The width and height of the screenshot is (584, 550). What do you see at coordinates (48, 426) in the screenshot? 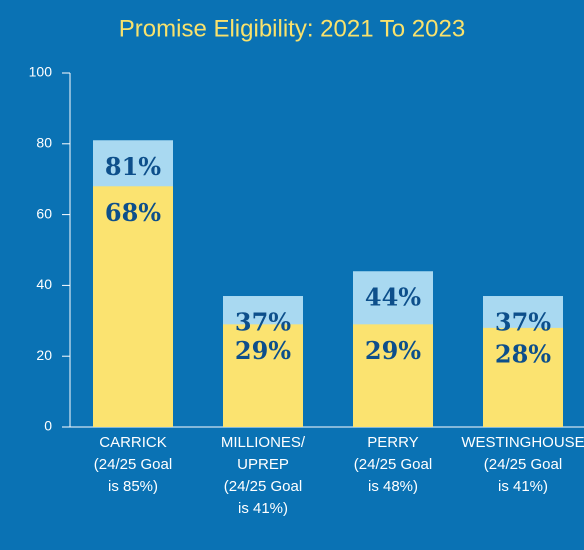
I see `y-tick-label: 0` at bounding box center [48, 426].